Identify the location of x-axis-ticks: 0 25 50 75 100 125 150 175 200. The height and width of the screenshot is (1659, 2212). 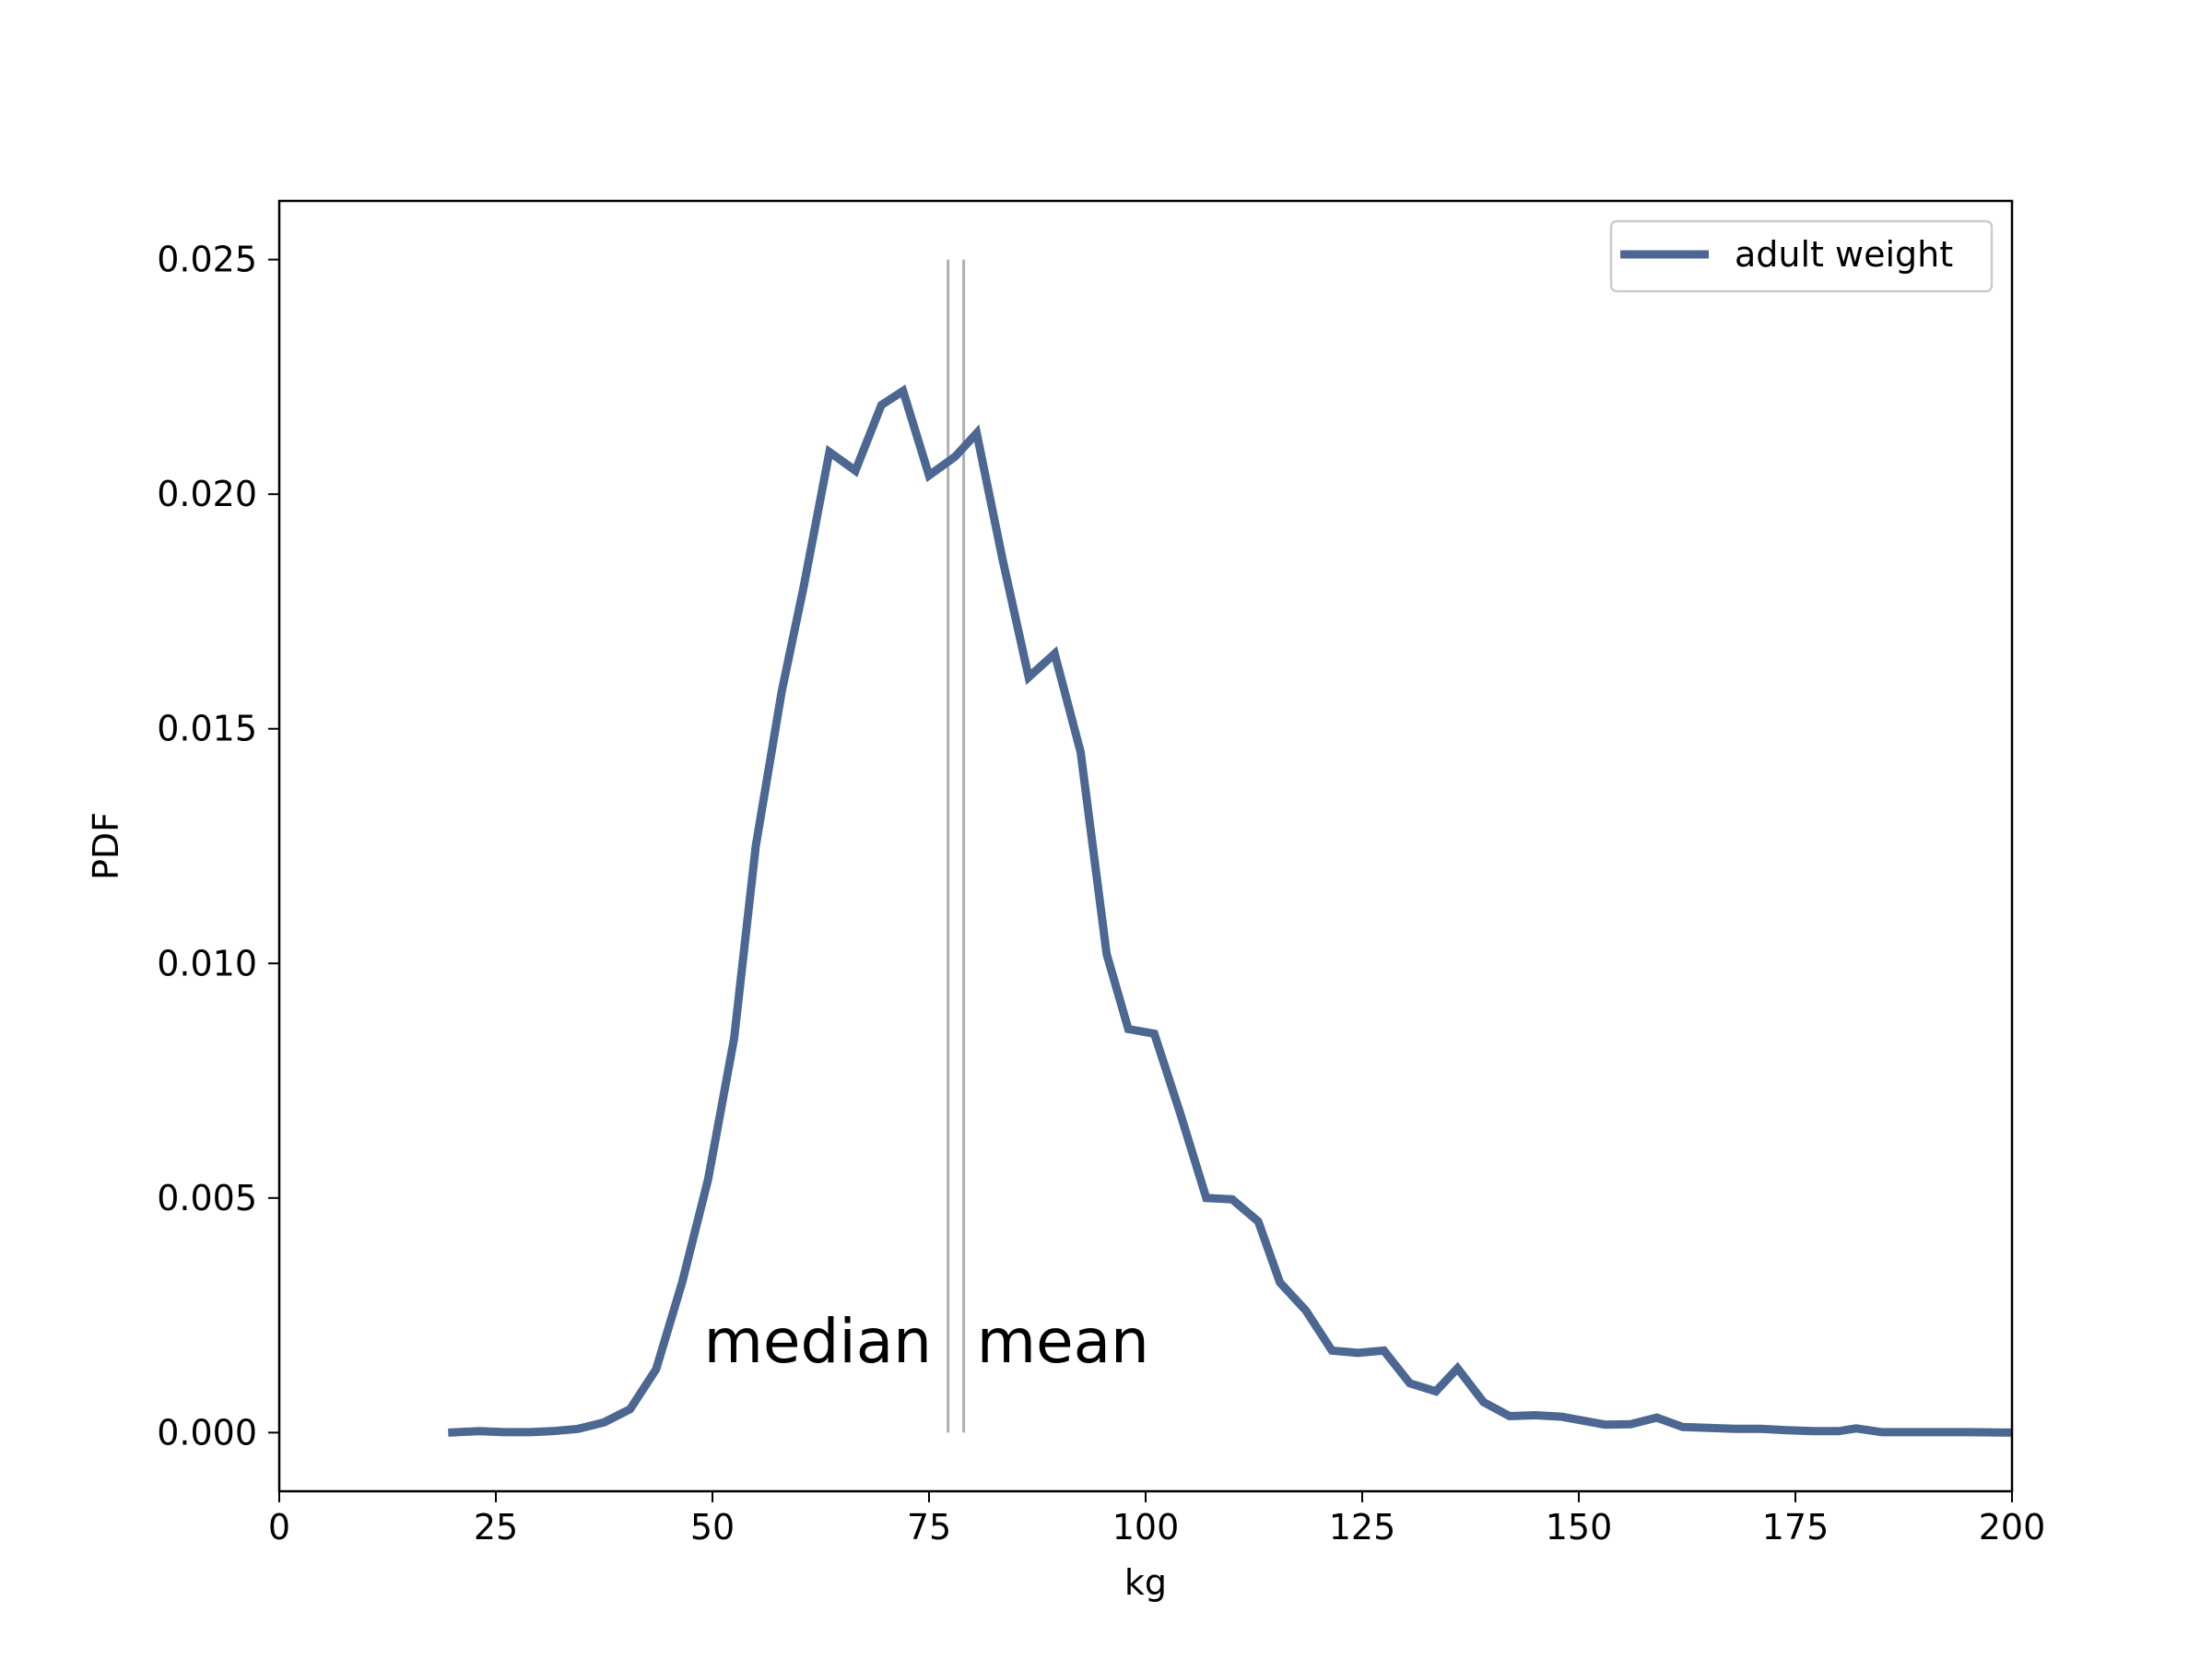
(1156, 1519).